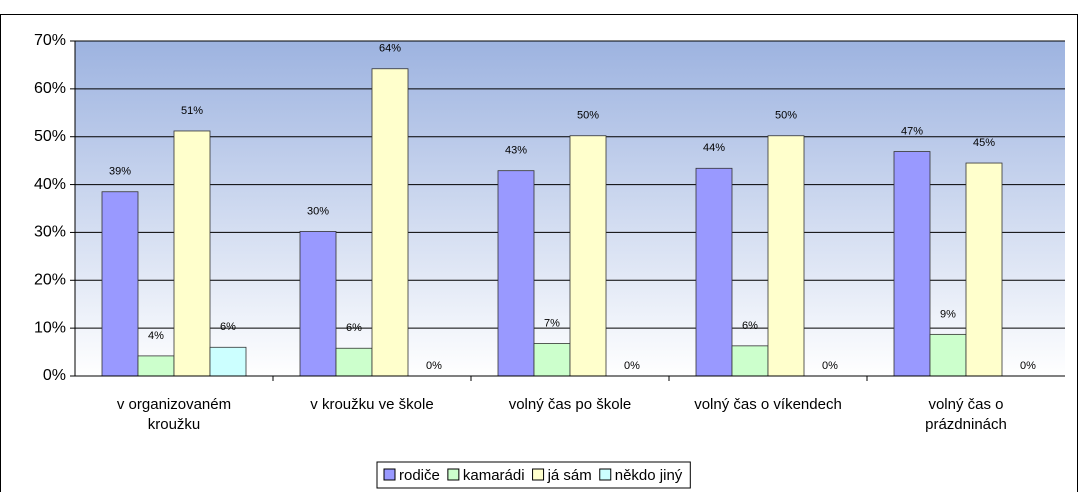  What do you see at coordinates (50, 184) in the screenshot?
I see `y-tick-label: 40%` at bounding box center [50, 184].